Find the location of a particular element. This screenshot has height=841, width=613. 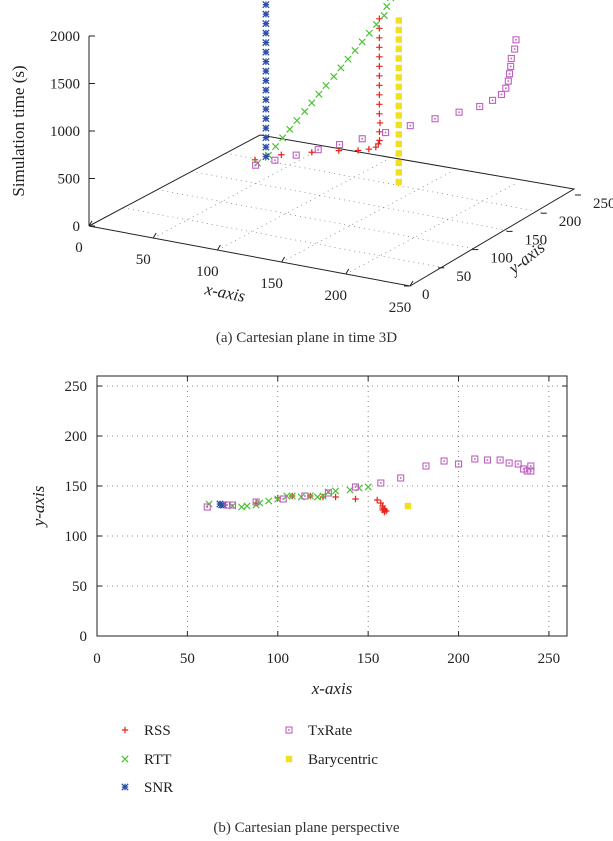

base-frame is located at coordinates (332, 210).